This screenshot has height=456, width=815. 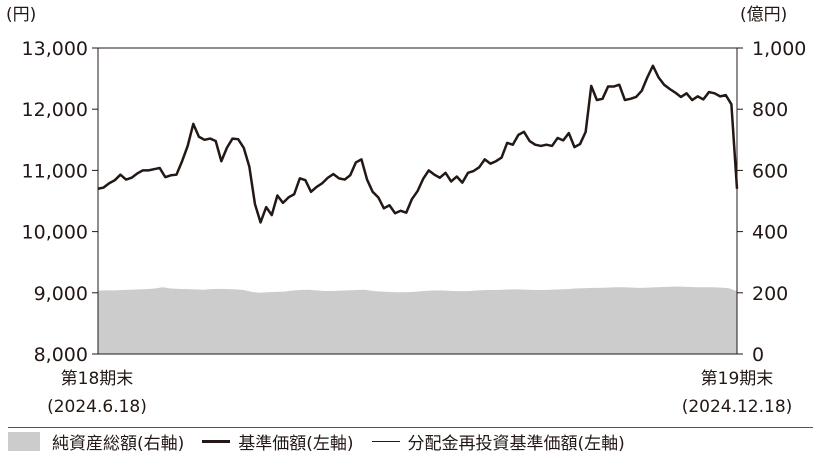 What do you see at coordinates (770, 110) in the screenshot?
I see `right-axis-tick-label: 800` at bounding box center [770, 110].